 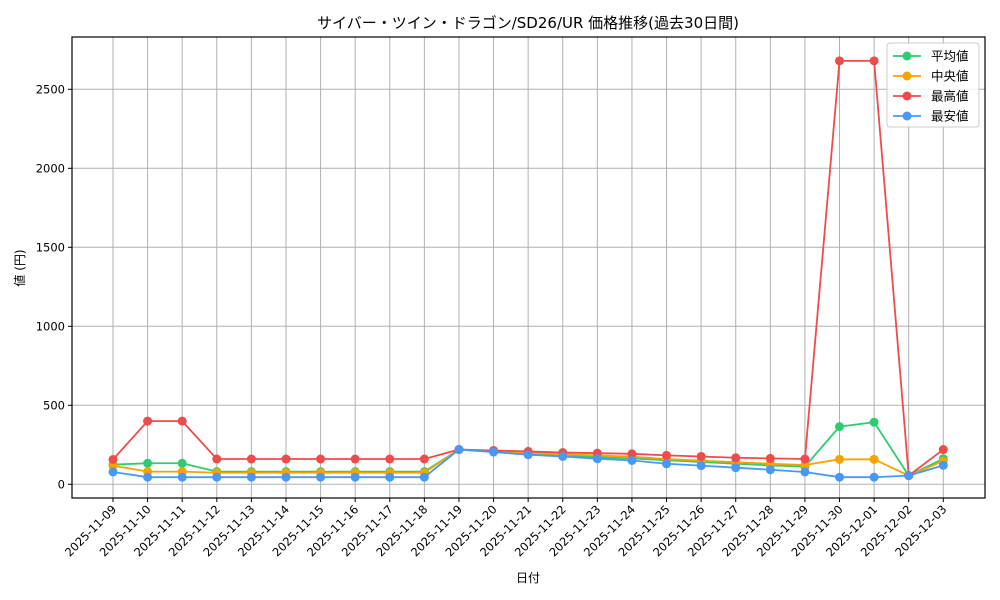 I want to click on y-tick-label: 2000, so click(x=50, y=168).